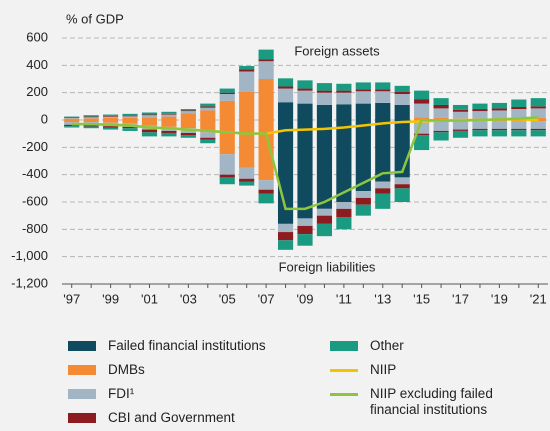 The image size is (550, 431). Describe the element at coordinates (126, 369) in the screenshot. I see `legend-label: DMBs` at that location.